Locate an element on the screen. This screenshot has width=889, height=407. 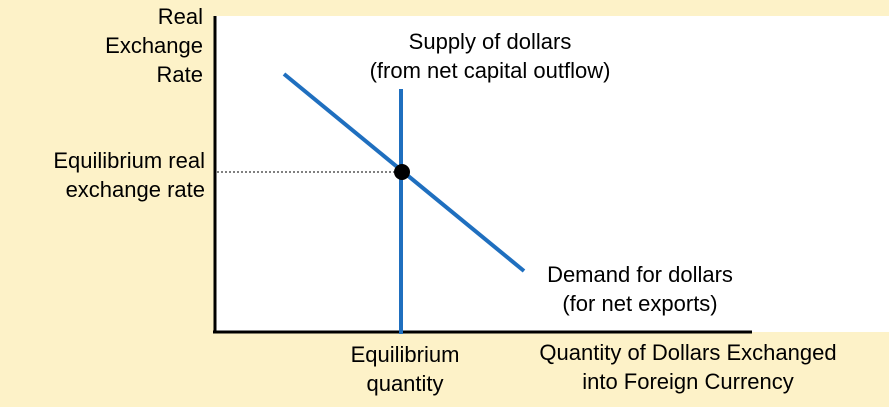
y-axis-label: Real Exchange Rate is located at coordinates (154, 45).